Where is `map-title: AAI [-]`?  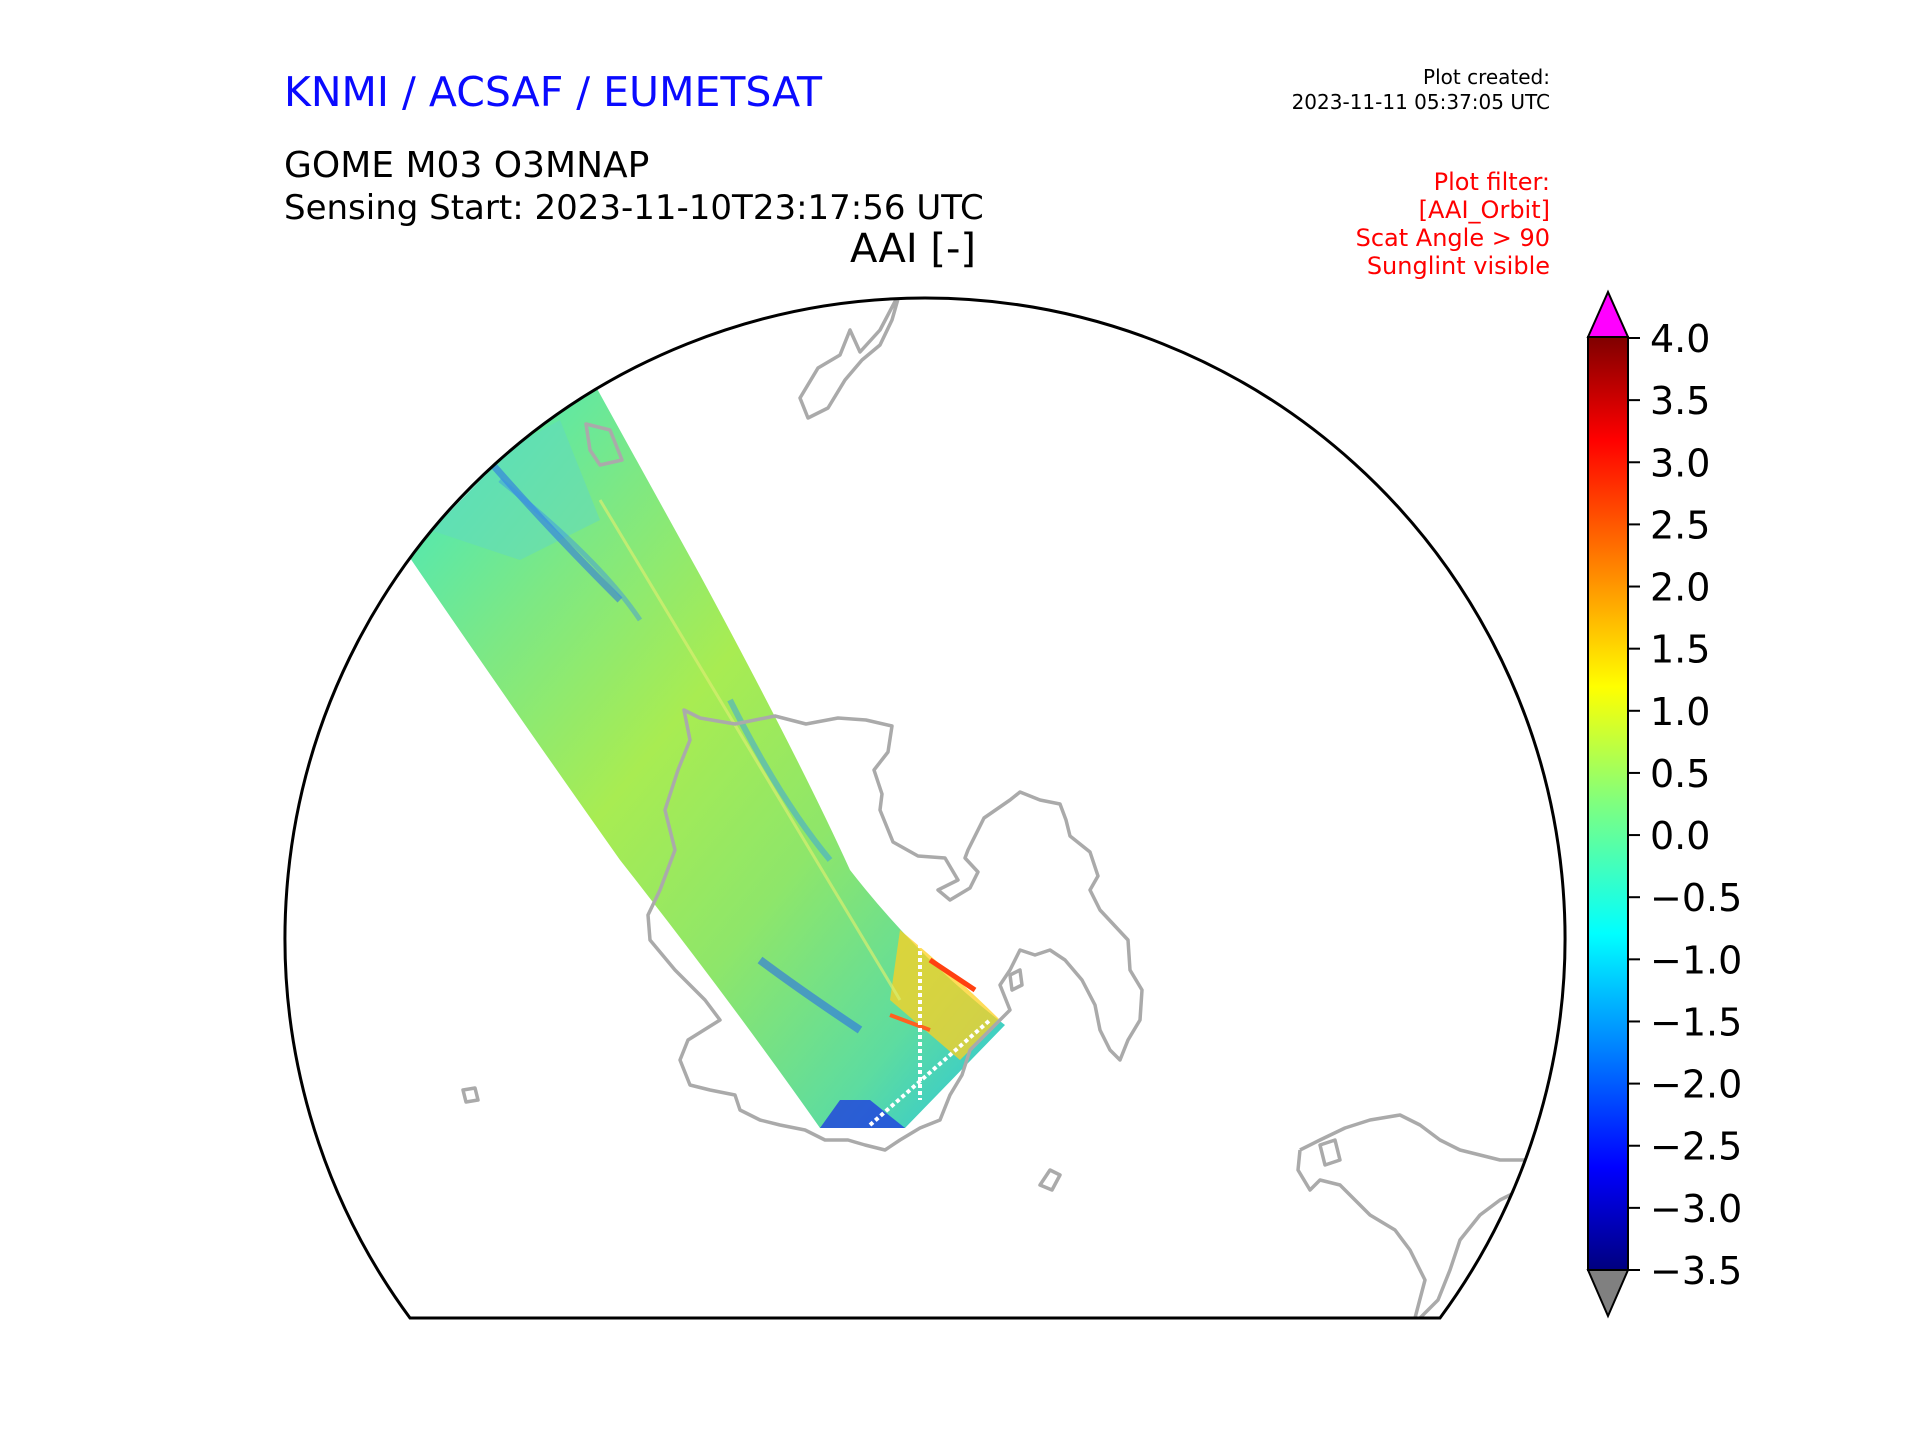 map-title: AAI [-] is located at coordinates (913, 249).